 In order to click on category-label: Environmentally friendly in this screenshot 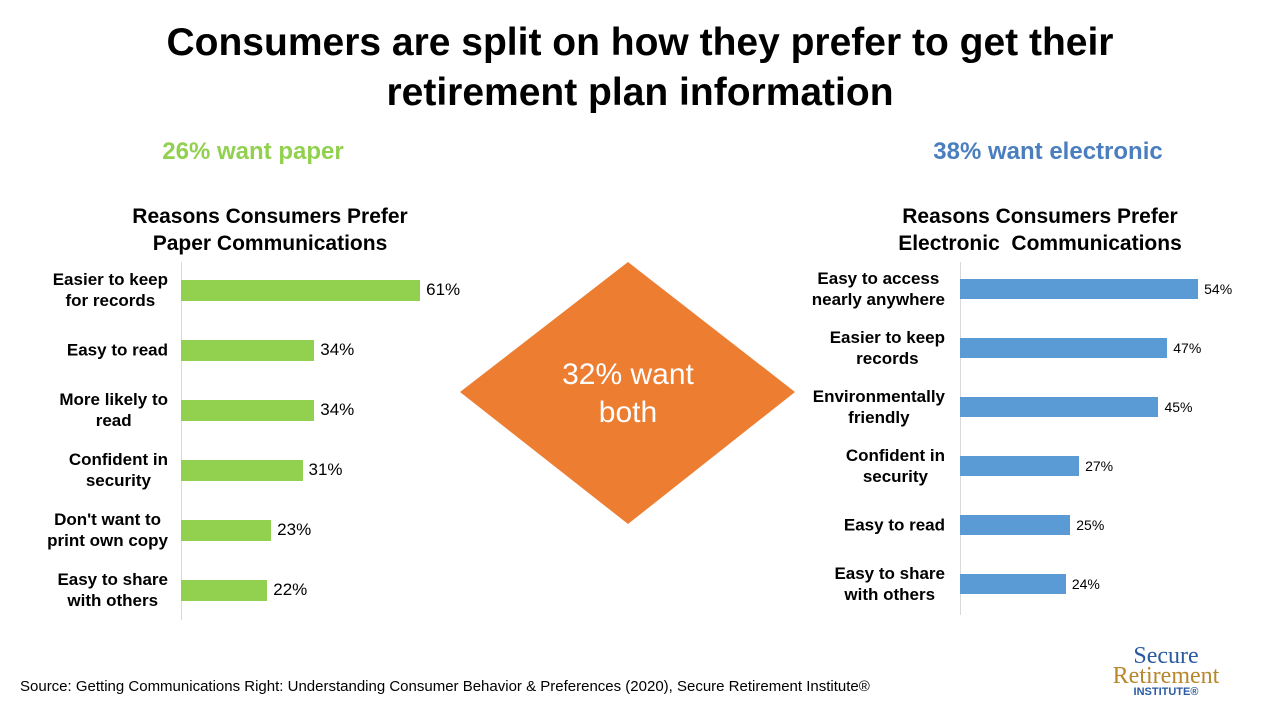, I will do `click(878, 407)`.